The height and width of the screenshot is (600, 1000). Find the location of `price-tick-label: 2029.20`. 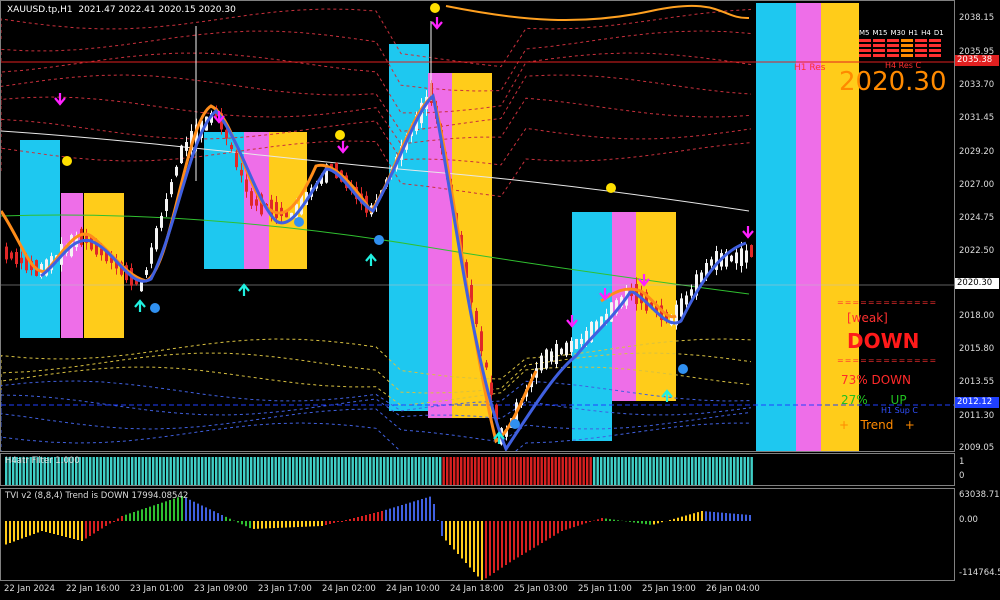

price-tick-label: 2029.20 is located at coordinates (977, 152).